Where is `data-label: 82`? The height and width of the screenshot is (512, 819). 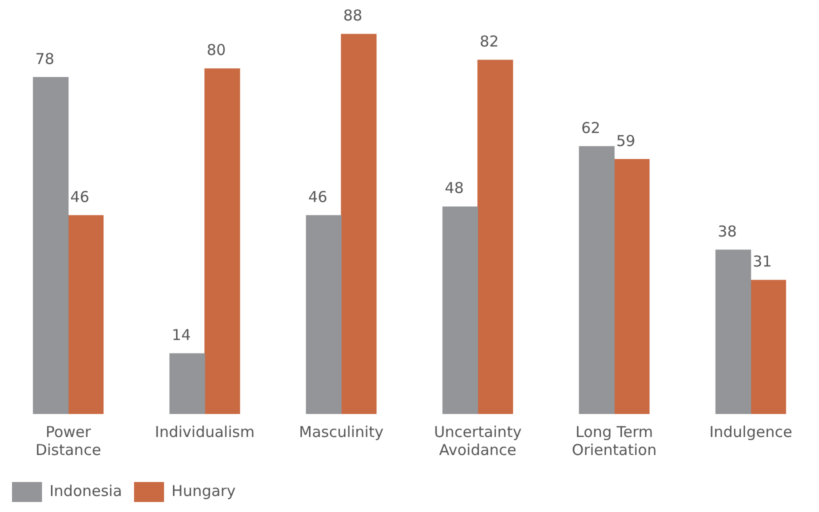
data-label: 82 is located at coordinates (489, 41).